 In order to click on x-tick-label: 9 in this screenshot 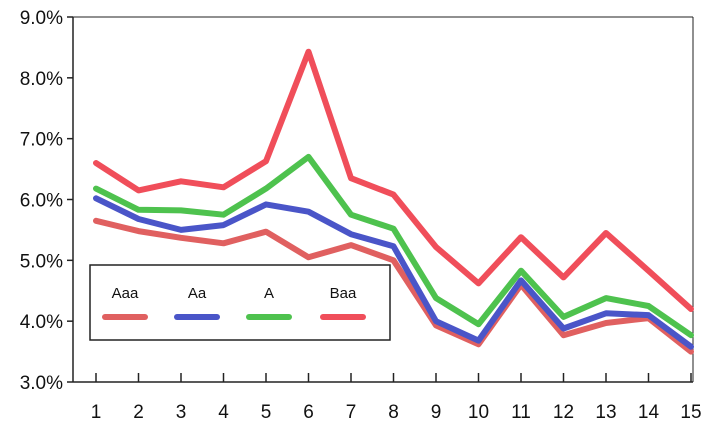, I will do `click(436, 412)`.